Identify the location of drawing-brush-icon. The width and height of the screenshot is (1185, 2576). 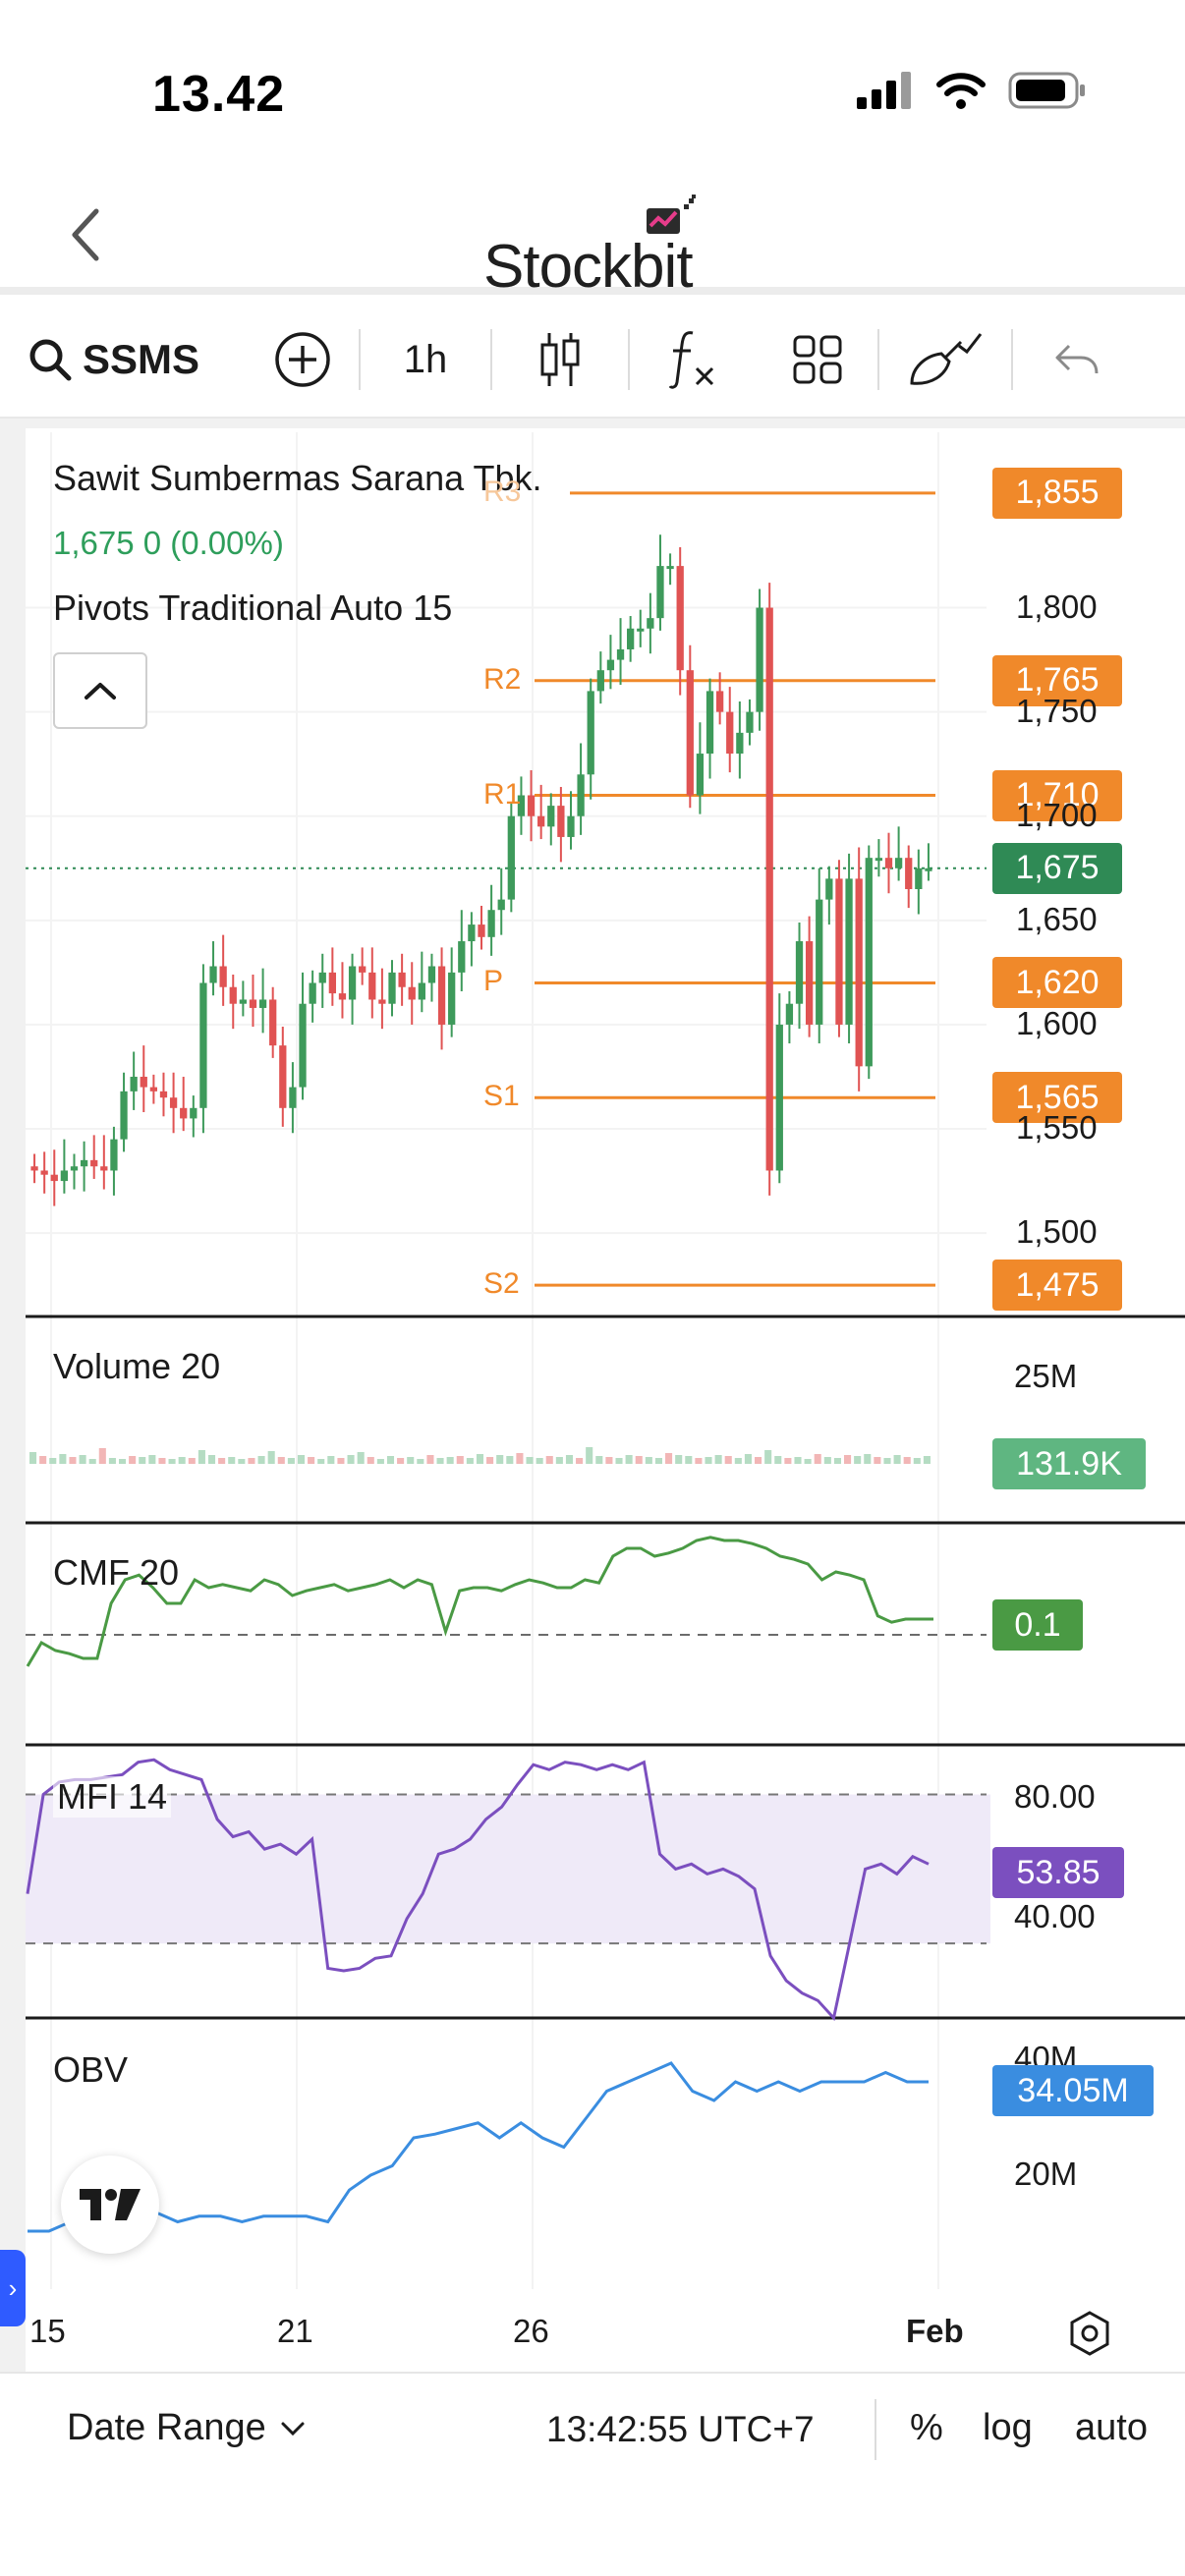
(947, 359).